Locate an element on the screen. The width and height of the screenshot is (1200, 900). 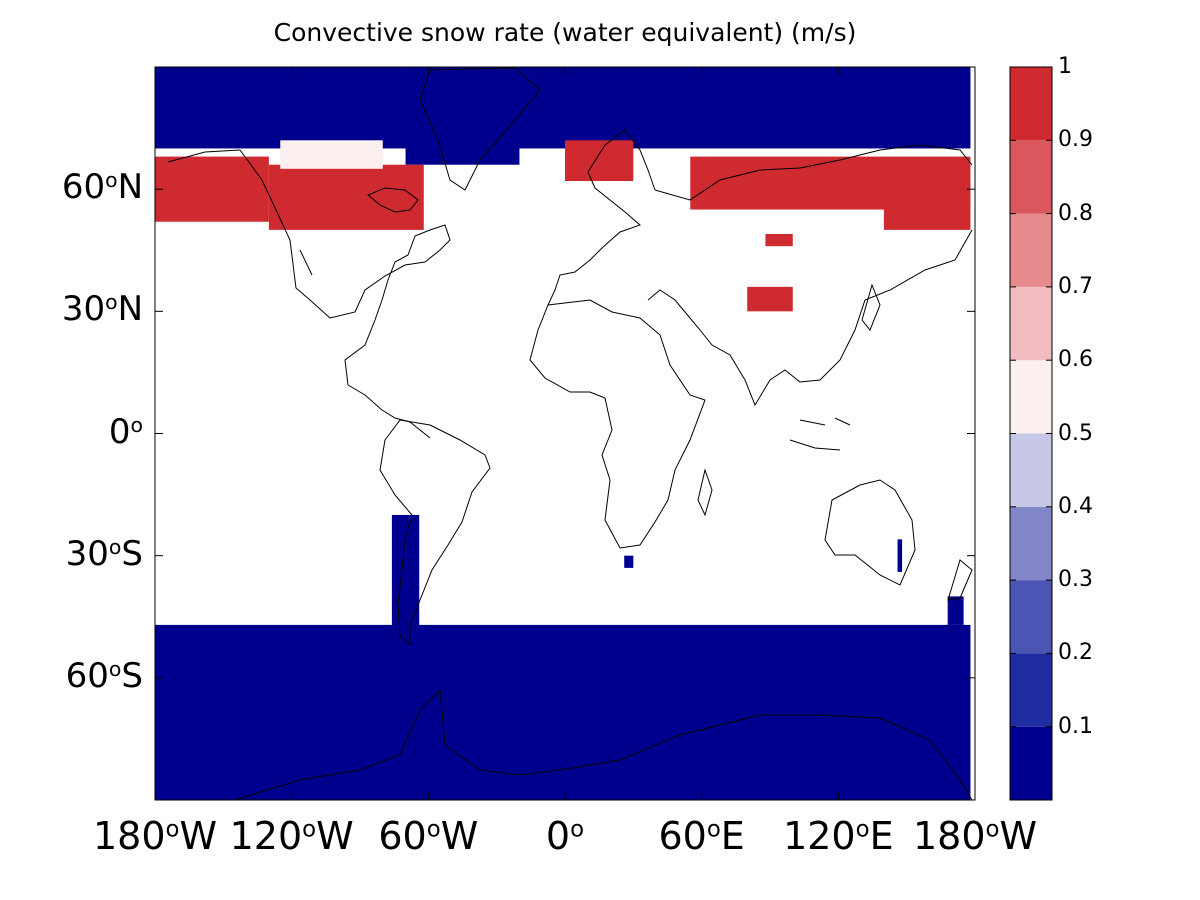
colorbar is located at coordinates (1031, 433).